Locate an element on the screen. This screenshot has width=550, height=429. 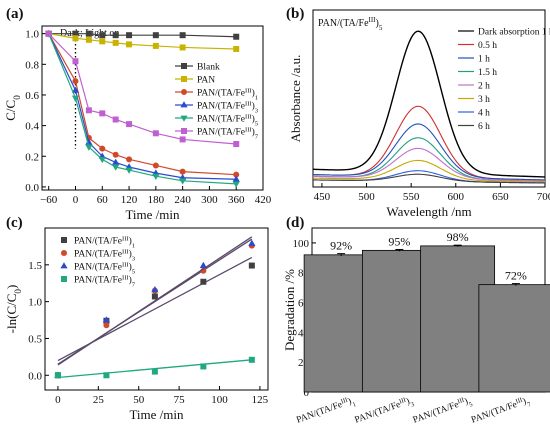
c-xlabel: Time /min is located at coordinates (156, 414).